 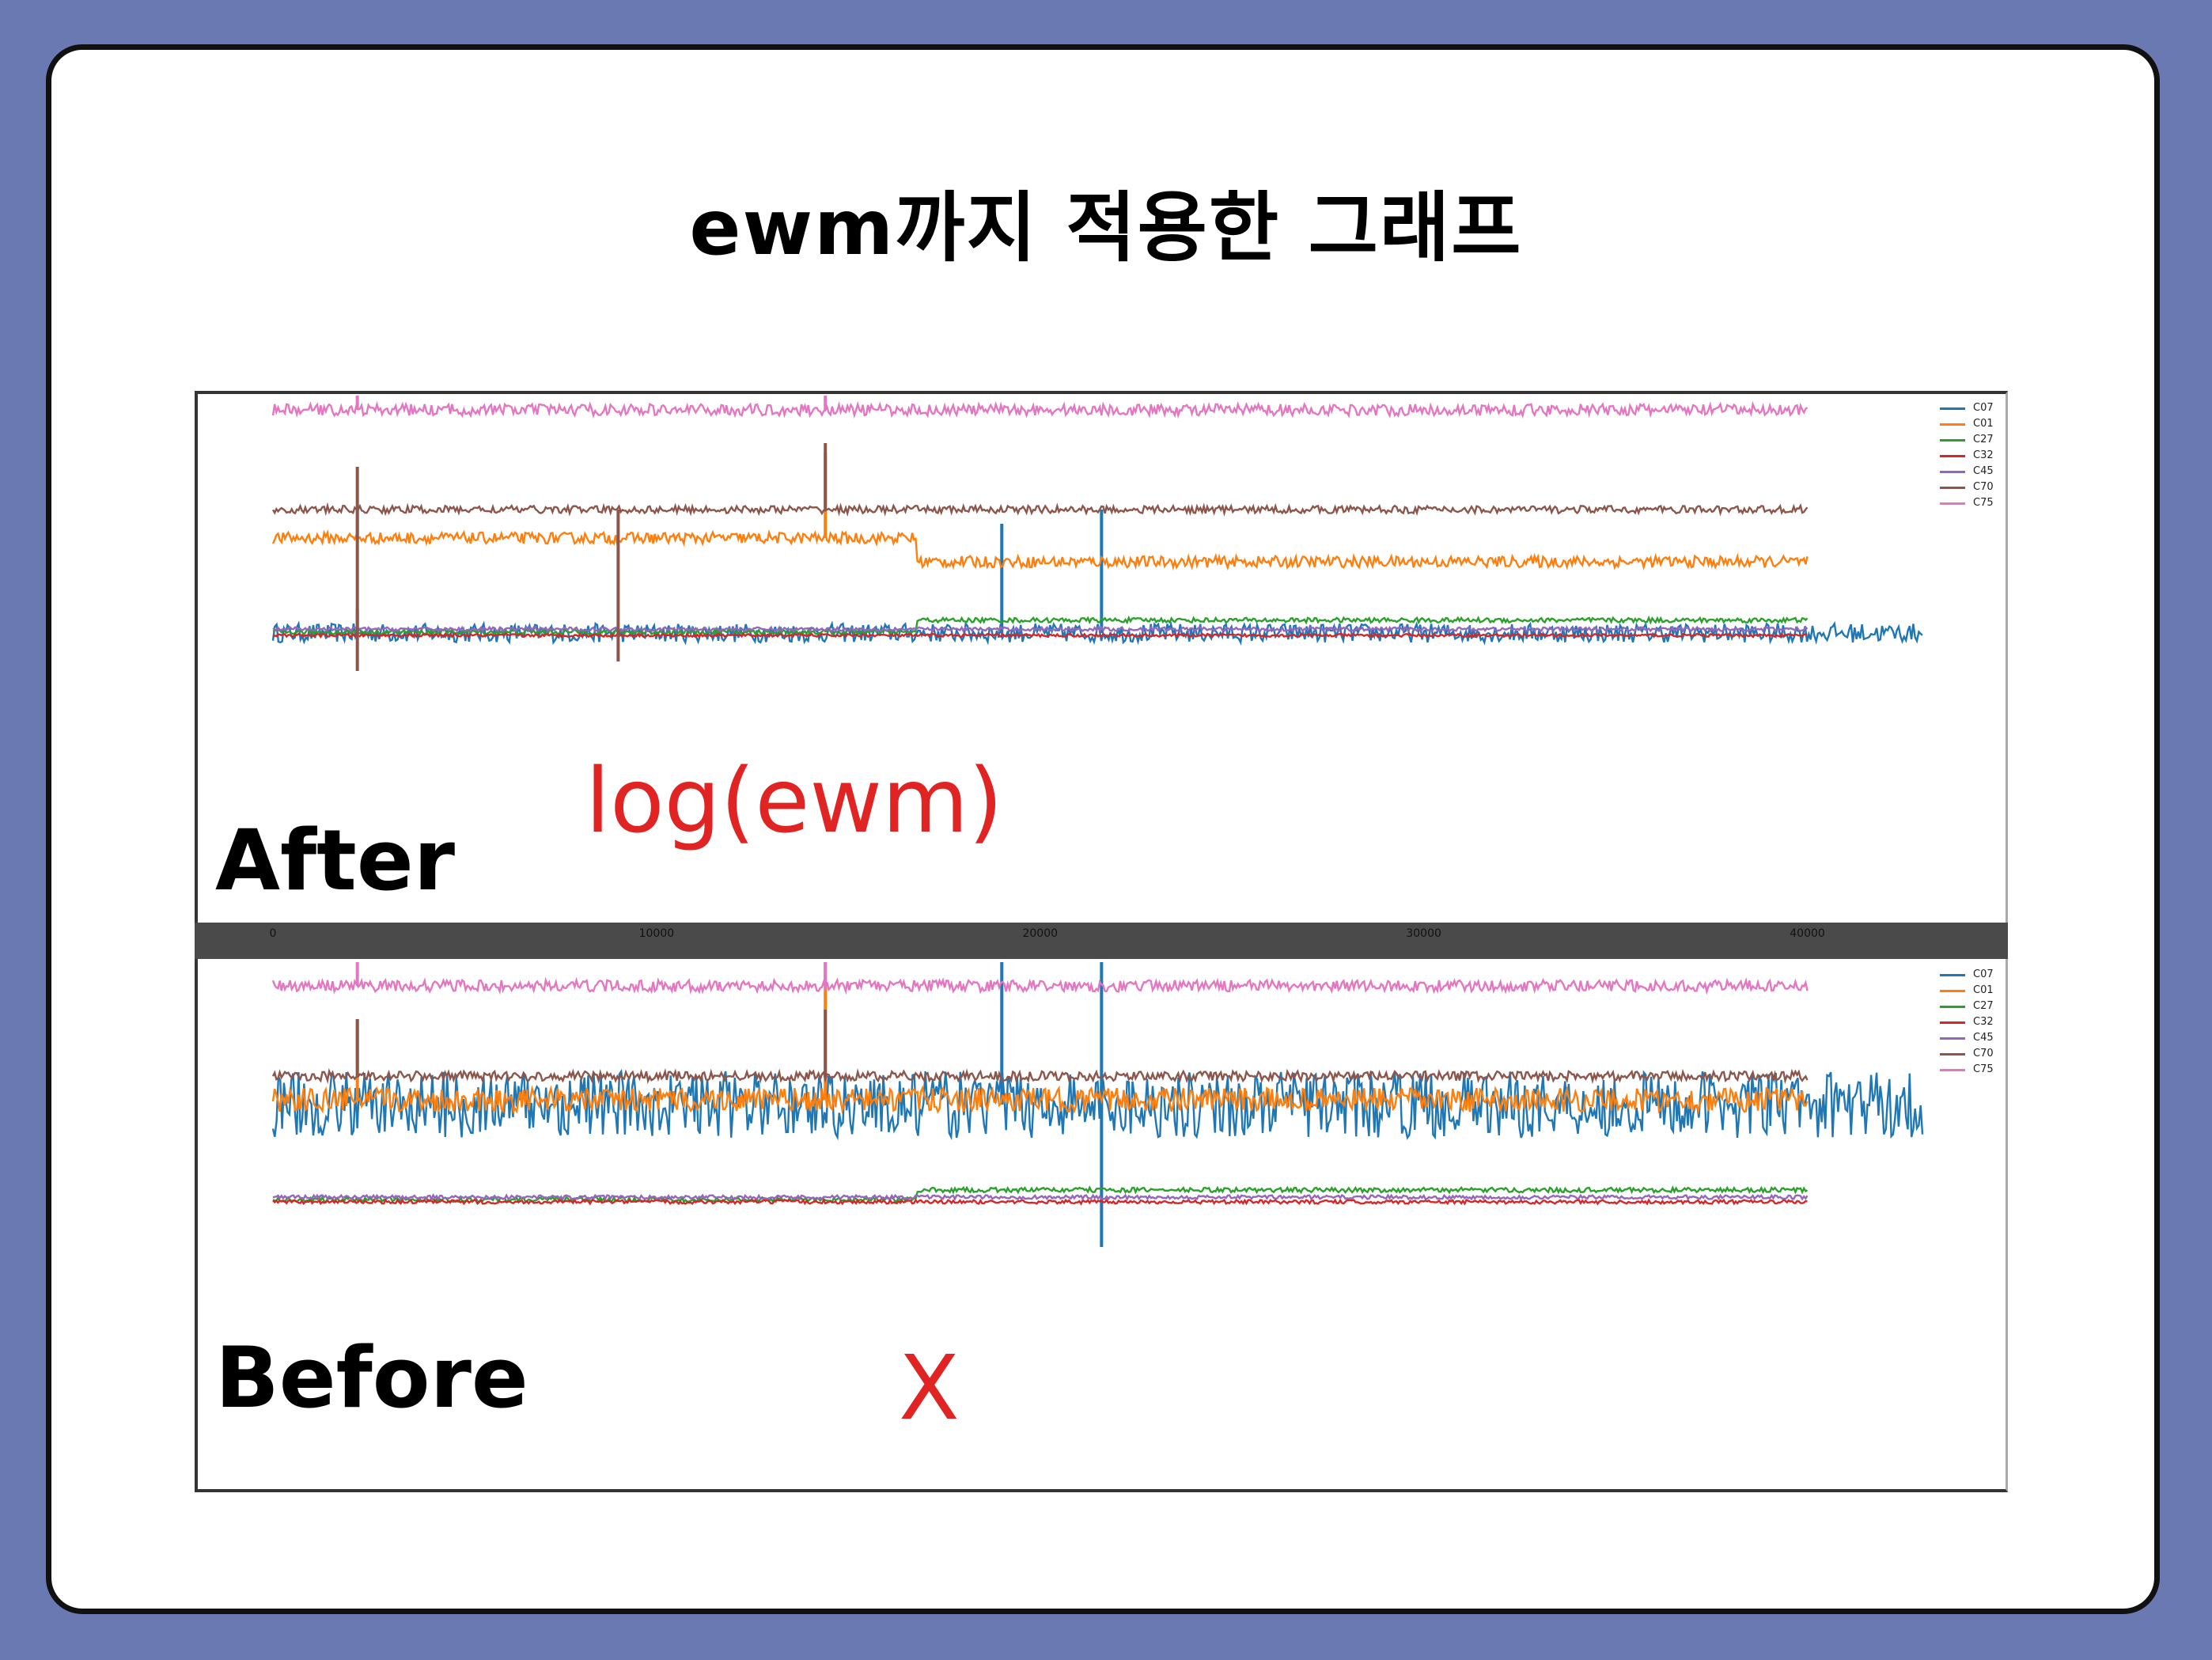 I want to click on after-label: After, so click(x=335, y=860).